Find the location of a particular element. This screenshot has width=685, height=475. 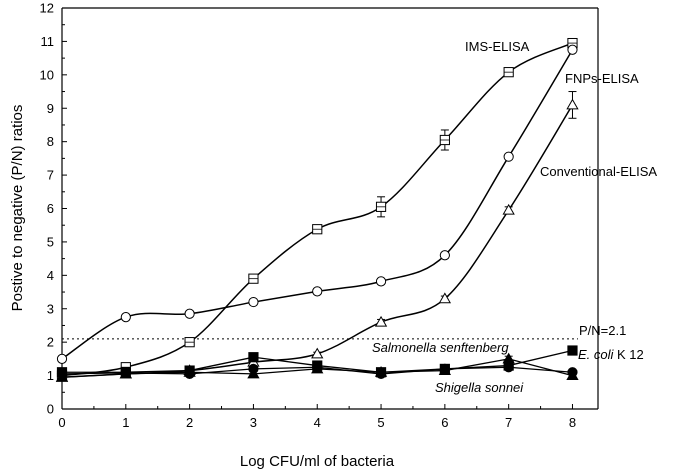

annotation-conventional-elisa: Conventional-ELISA is located at coordinates (598, 171).